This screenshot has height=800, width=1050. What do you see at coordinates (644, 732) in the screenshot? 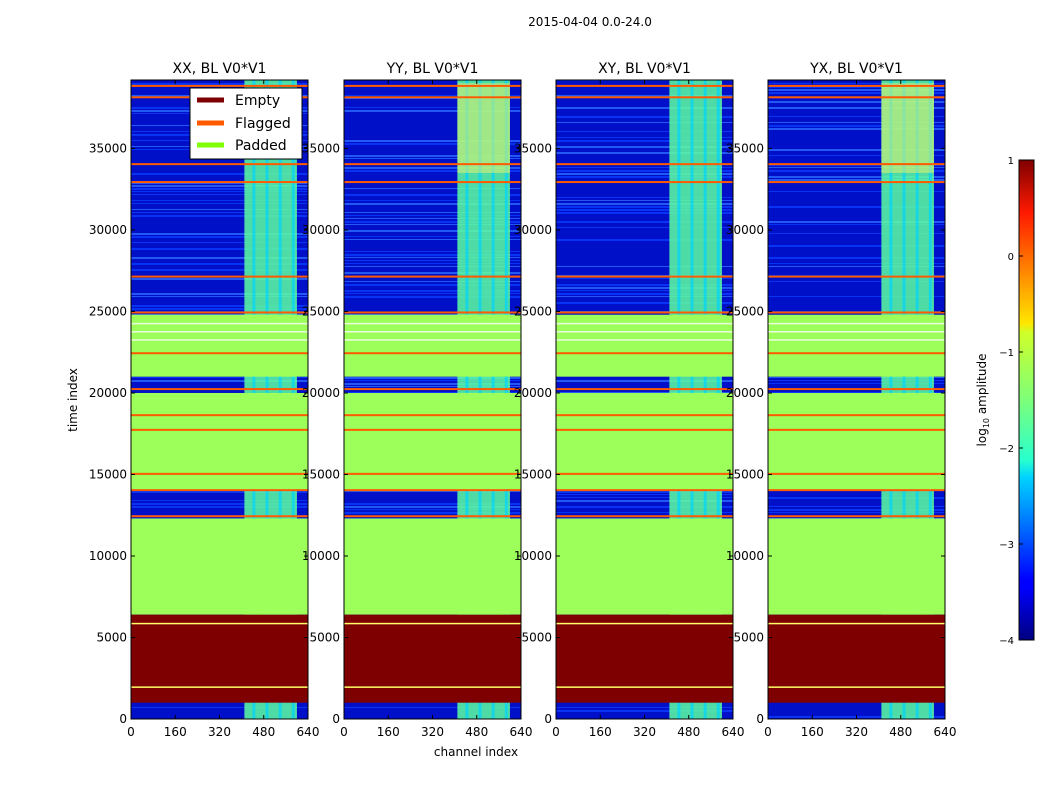
I see `x-tick-label: 320` at bounding box center [644, 732].